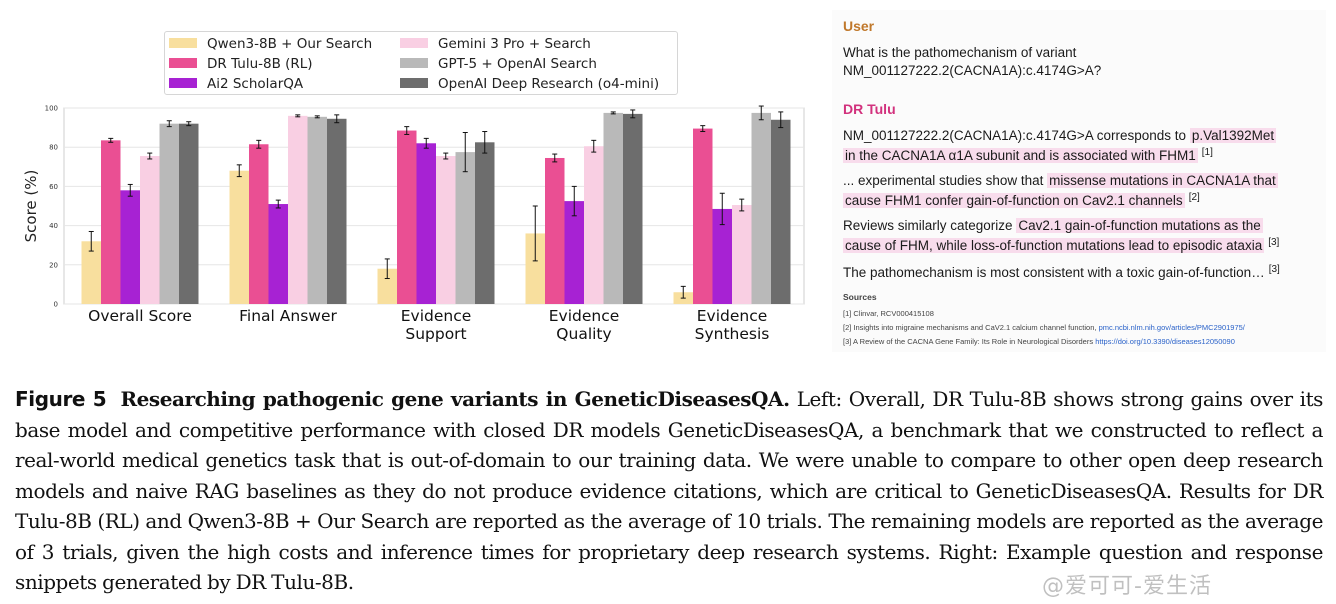  Describe the element at coordinates (514, 44) in the screenshot. I see `legend-label-gemini: Gemini 3 Pro + Search` at that location.